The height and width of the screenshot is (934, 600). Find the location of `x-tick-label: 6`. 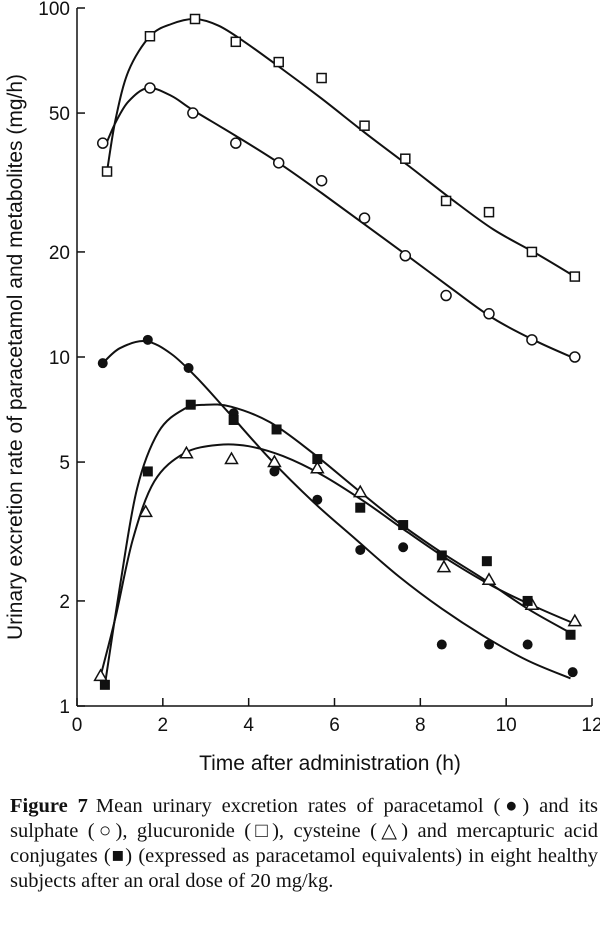

x-tick-label: 6 is located at coordinates (334, 725).